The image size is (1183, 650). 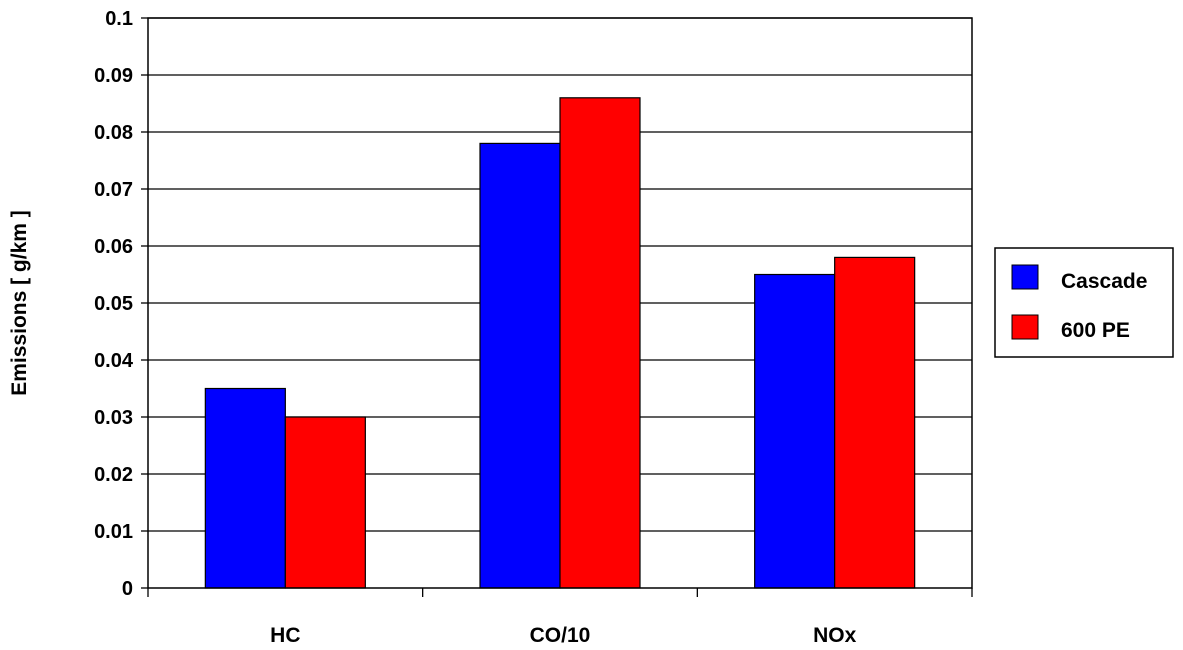 I want to click on legend-swatch-600-pe, so click(x=1025, y=327).